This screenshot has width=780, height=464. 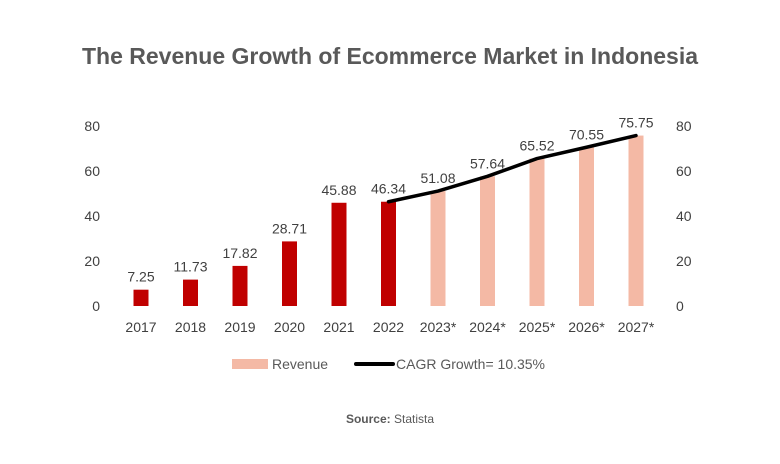 What do you see at coordinates (190, 327) in the screenshot?
I see `x-tick-label: 2018` at bounding box center [190, 327].